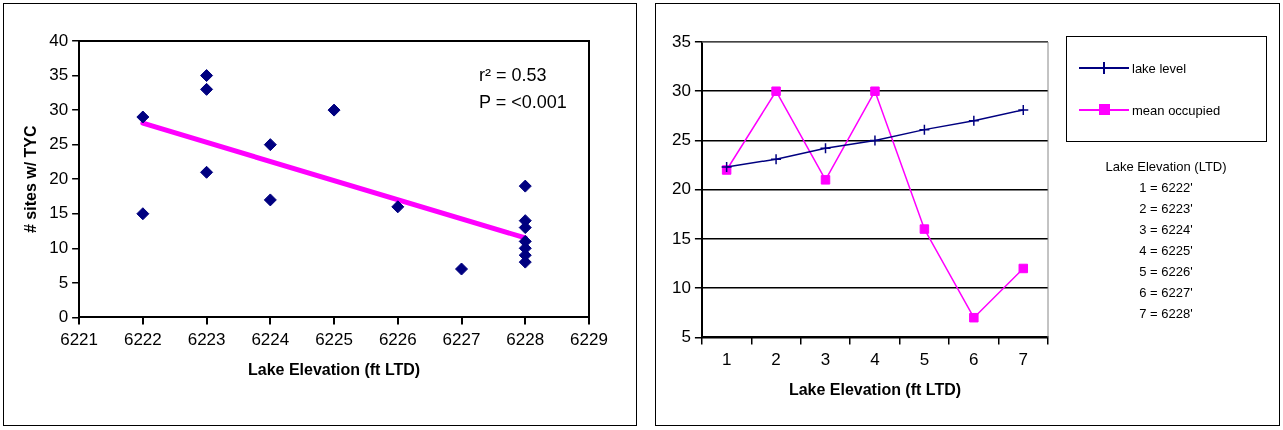  What do you see at coordinates (1166, 293) in the screenshot?
I see `text: 6 = 6227'` at bounding box center [1166, 293].